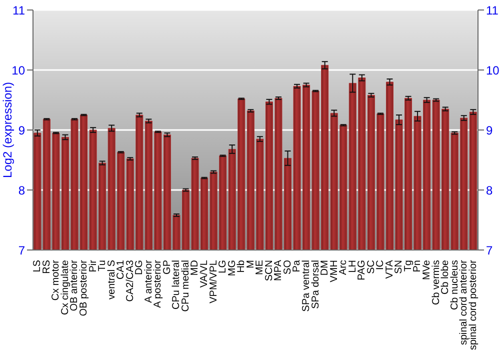 The width and height of the screenshot is (500, 350). What do you see at coordinates (454, 285) in the screenshot?
I see `x-tick-label: Cb nucleus` at bounding box center [454, 285].